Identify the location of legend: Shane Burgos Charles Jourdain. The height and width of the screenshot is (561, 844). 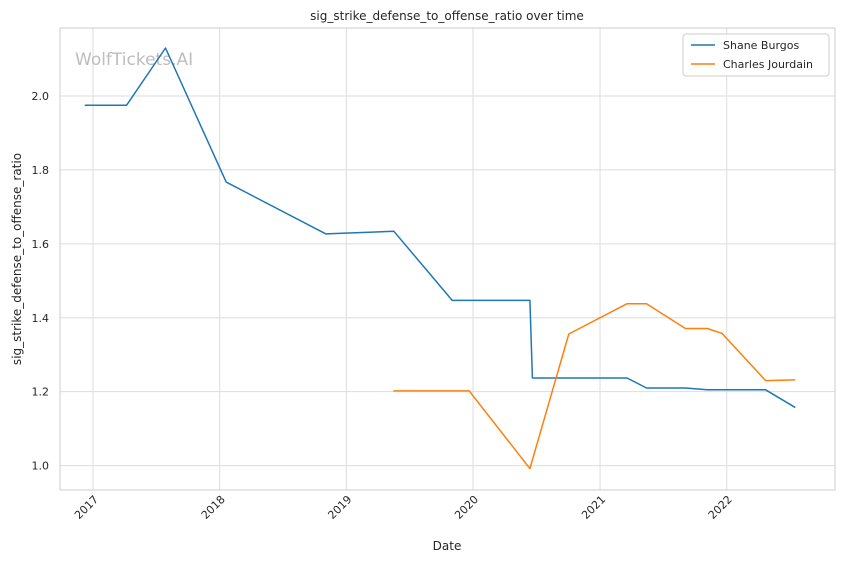
(756, 55).